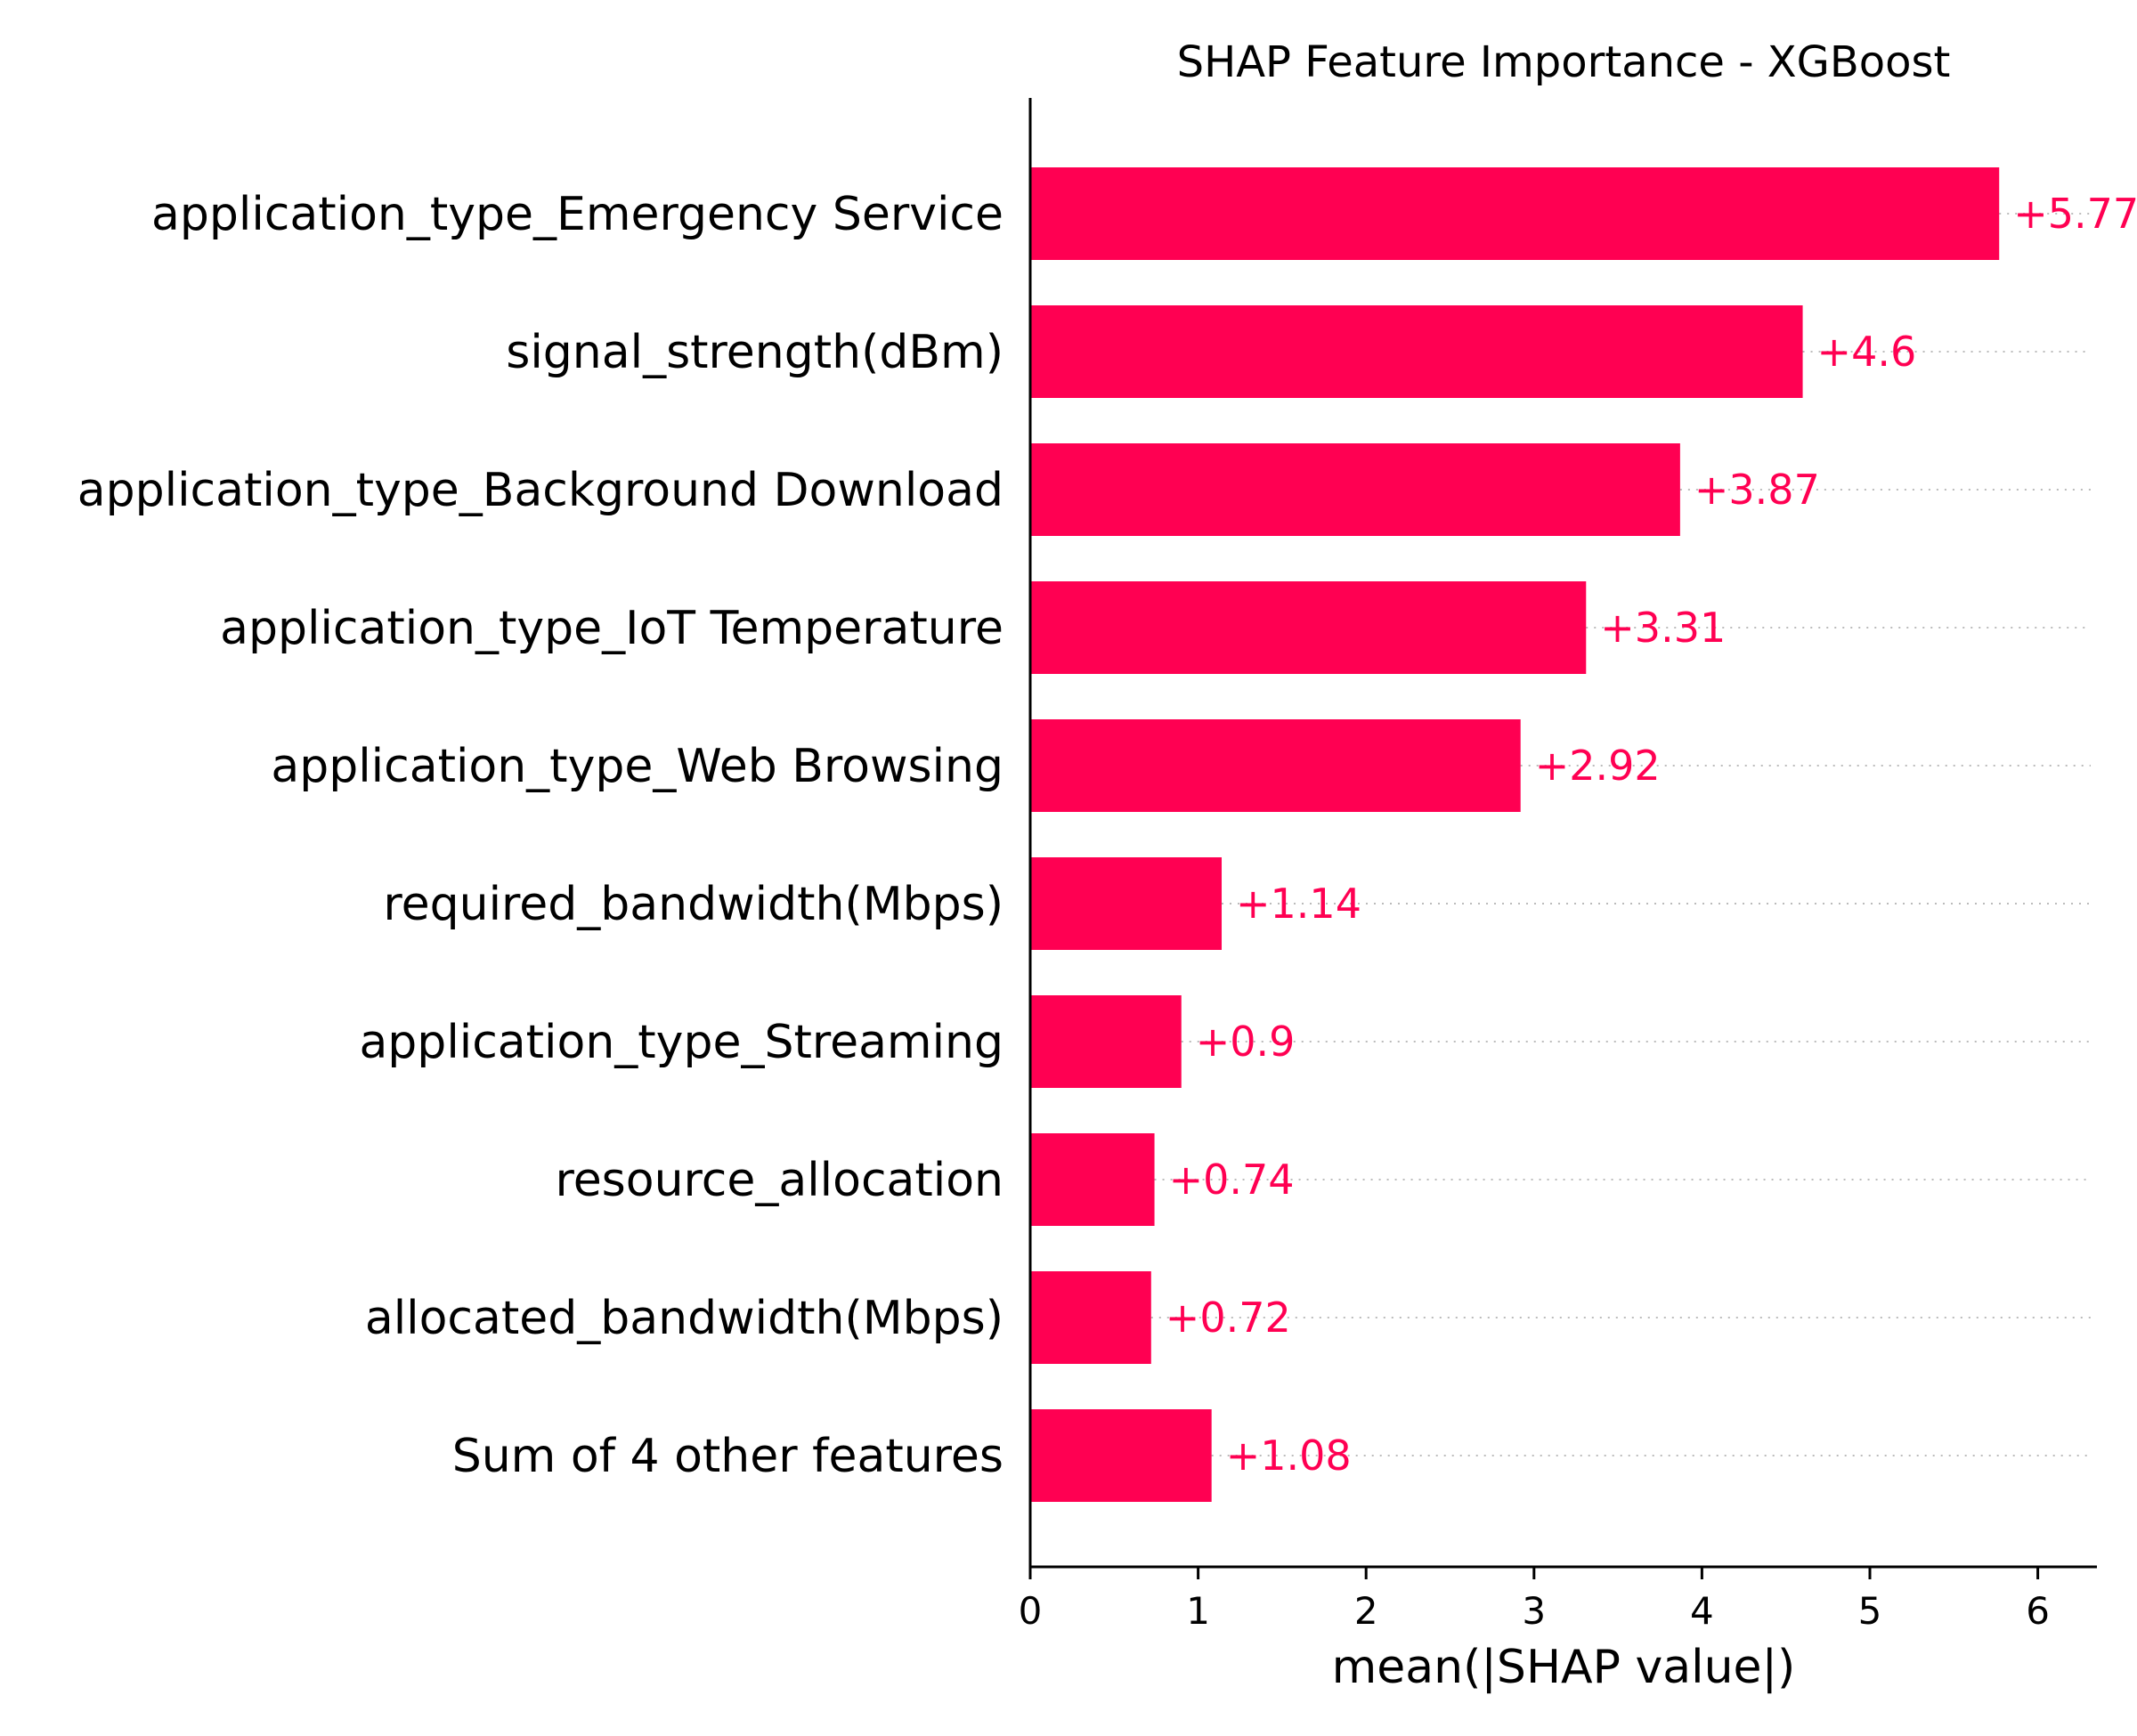 This screenshot has width=2137, height=1736. Describe the element at coordinates (611, 628) in the screenshot. I see `category-label: application_type_IoT Temperature` at that location.